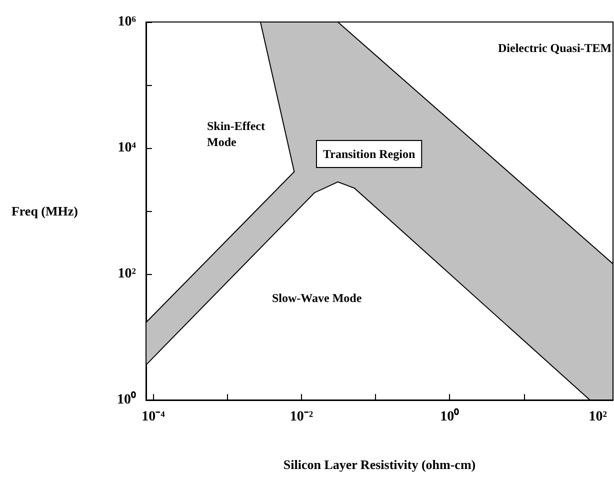 The height and width of the screenshot is (480, 614). I want to click on x-tick-label: 10⁻², so click(302, 417).